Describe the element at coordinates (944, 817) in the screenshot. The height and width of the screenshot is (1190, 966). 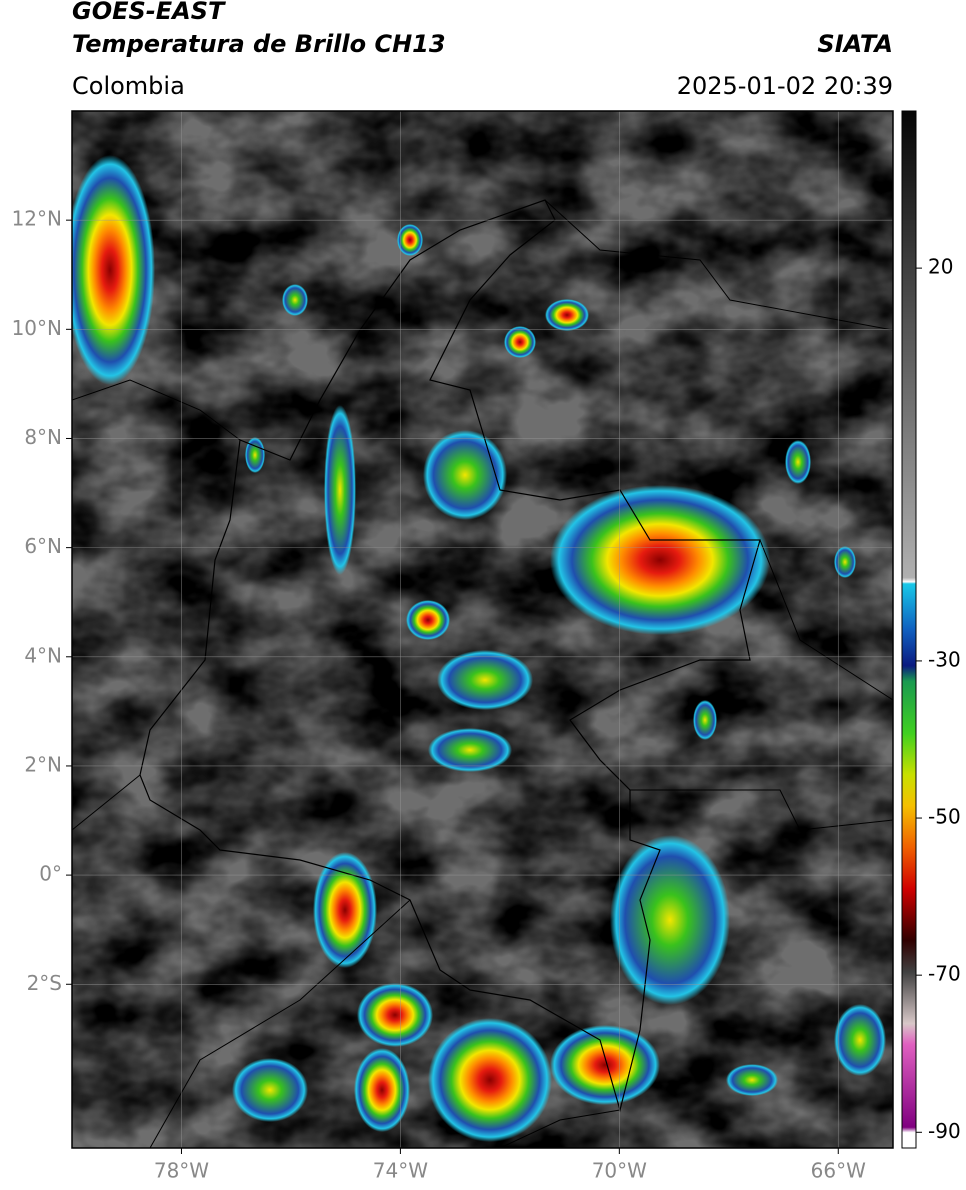
I see `colorbar-tick-label: -50` at that location.